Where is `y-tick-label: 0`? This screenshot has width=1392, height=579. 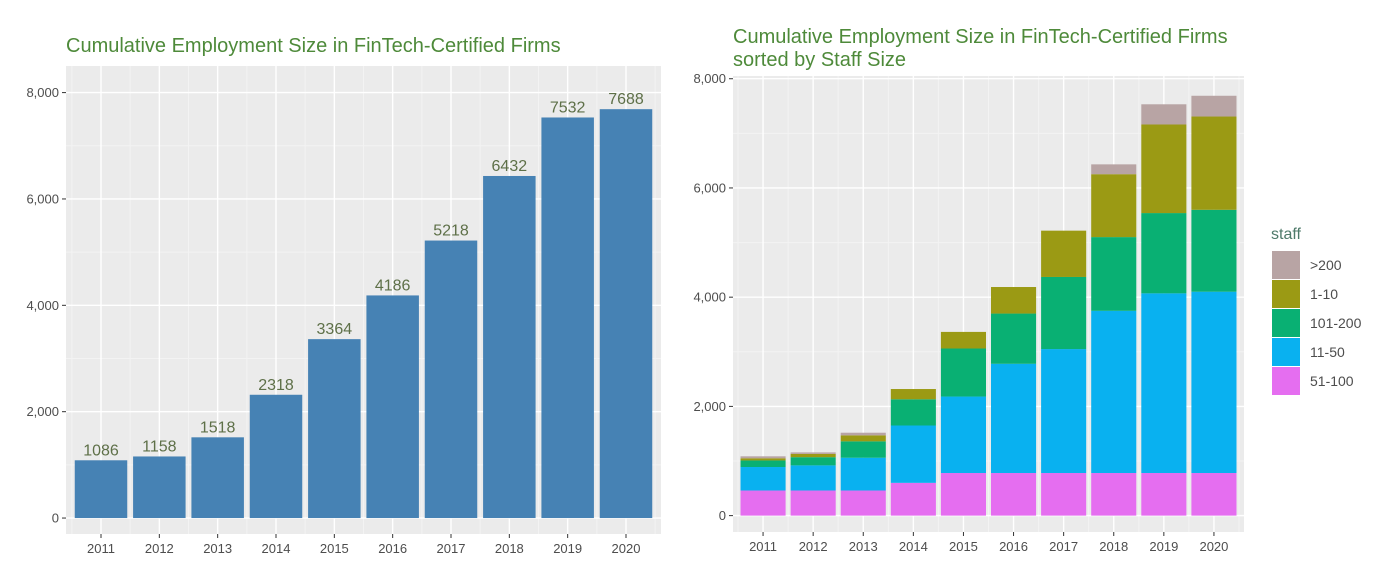 y-tick-label: 0 is located at coordinates (55, 518).